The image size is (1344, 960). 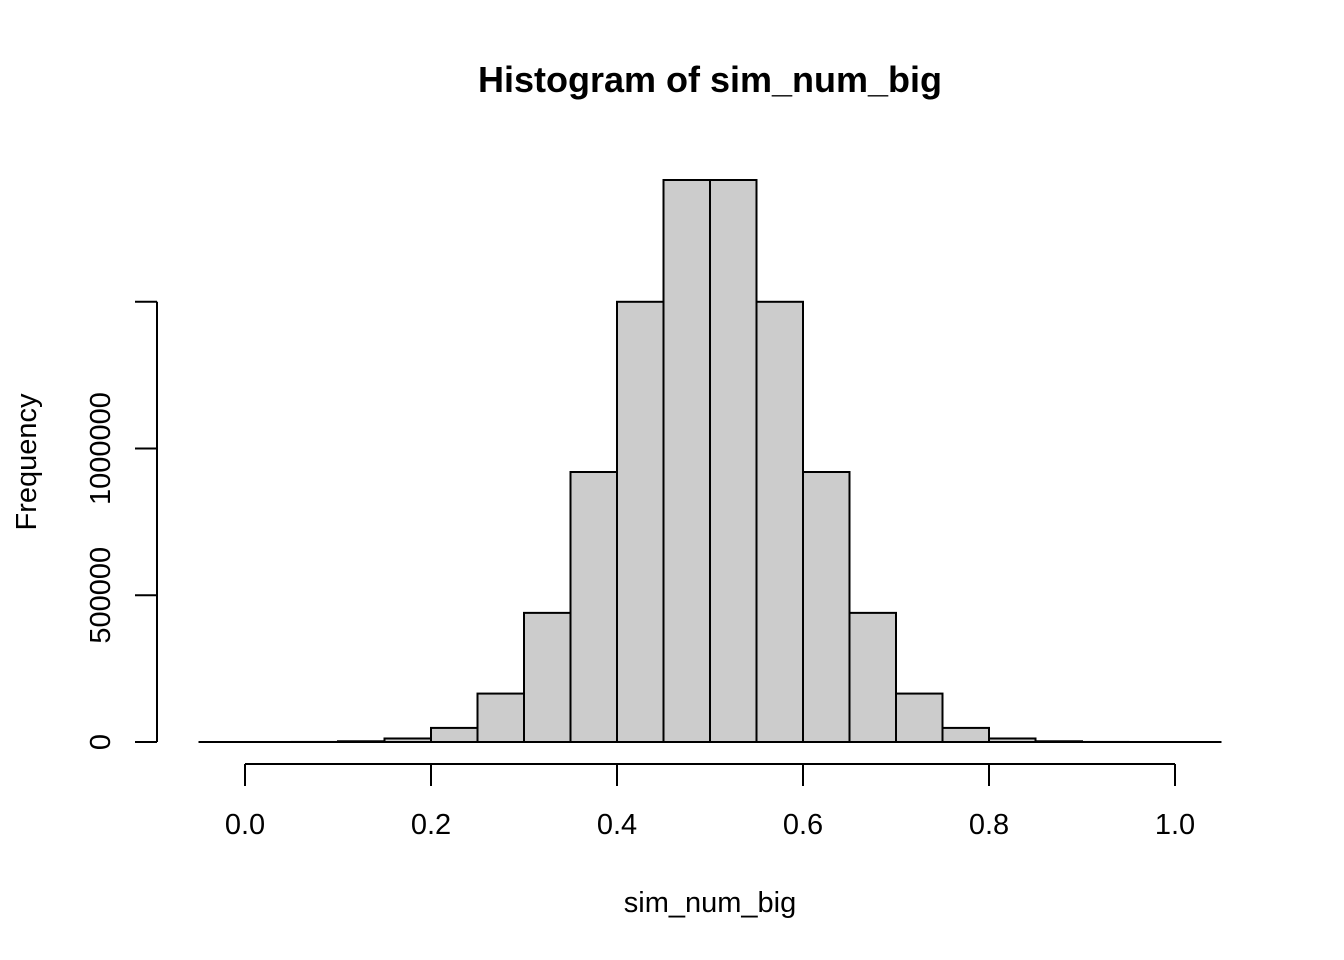 What do you see at coordinates (101, 448) in the screenshot?
I see `y-tick-label: 1000000` at bounding box center [101, 448].